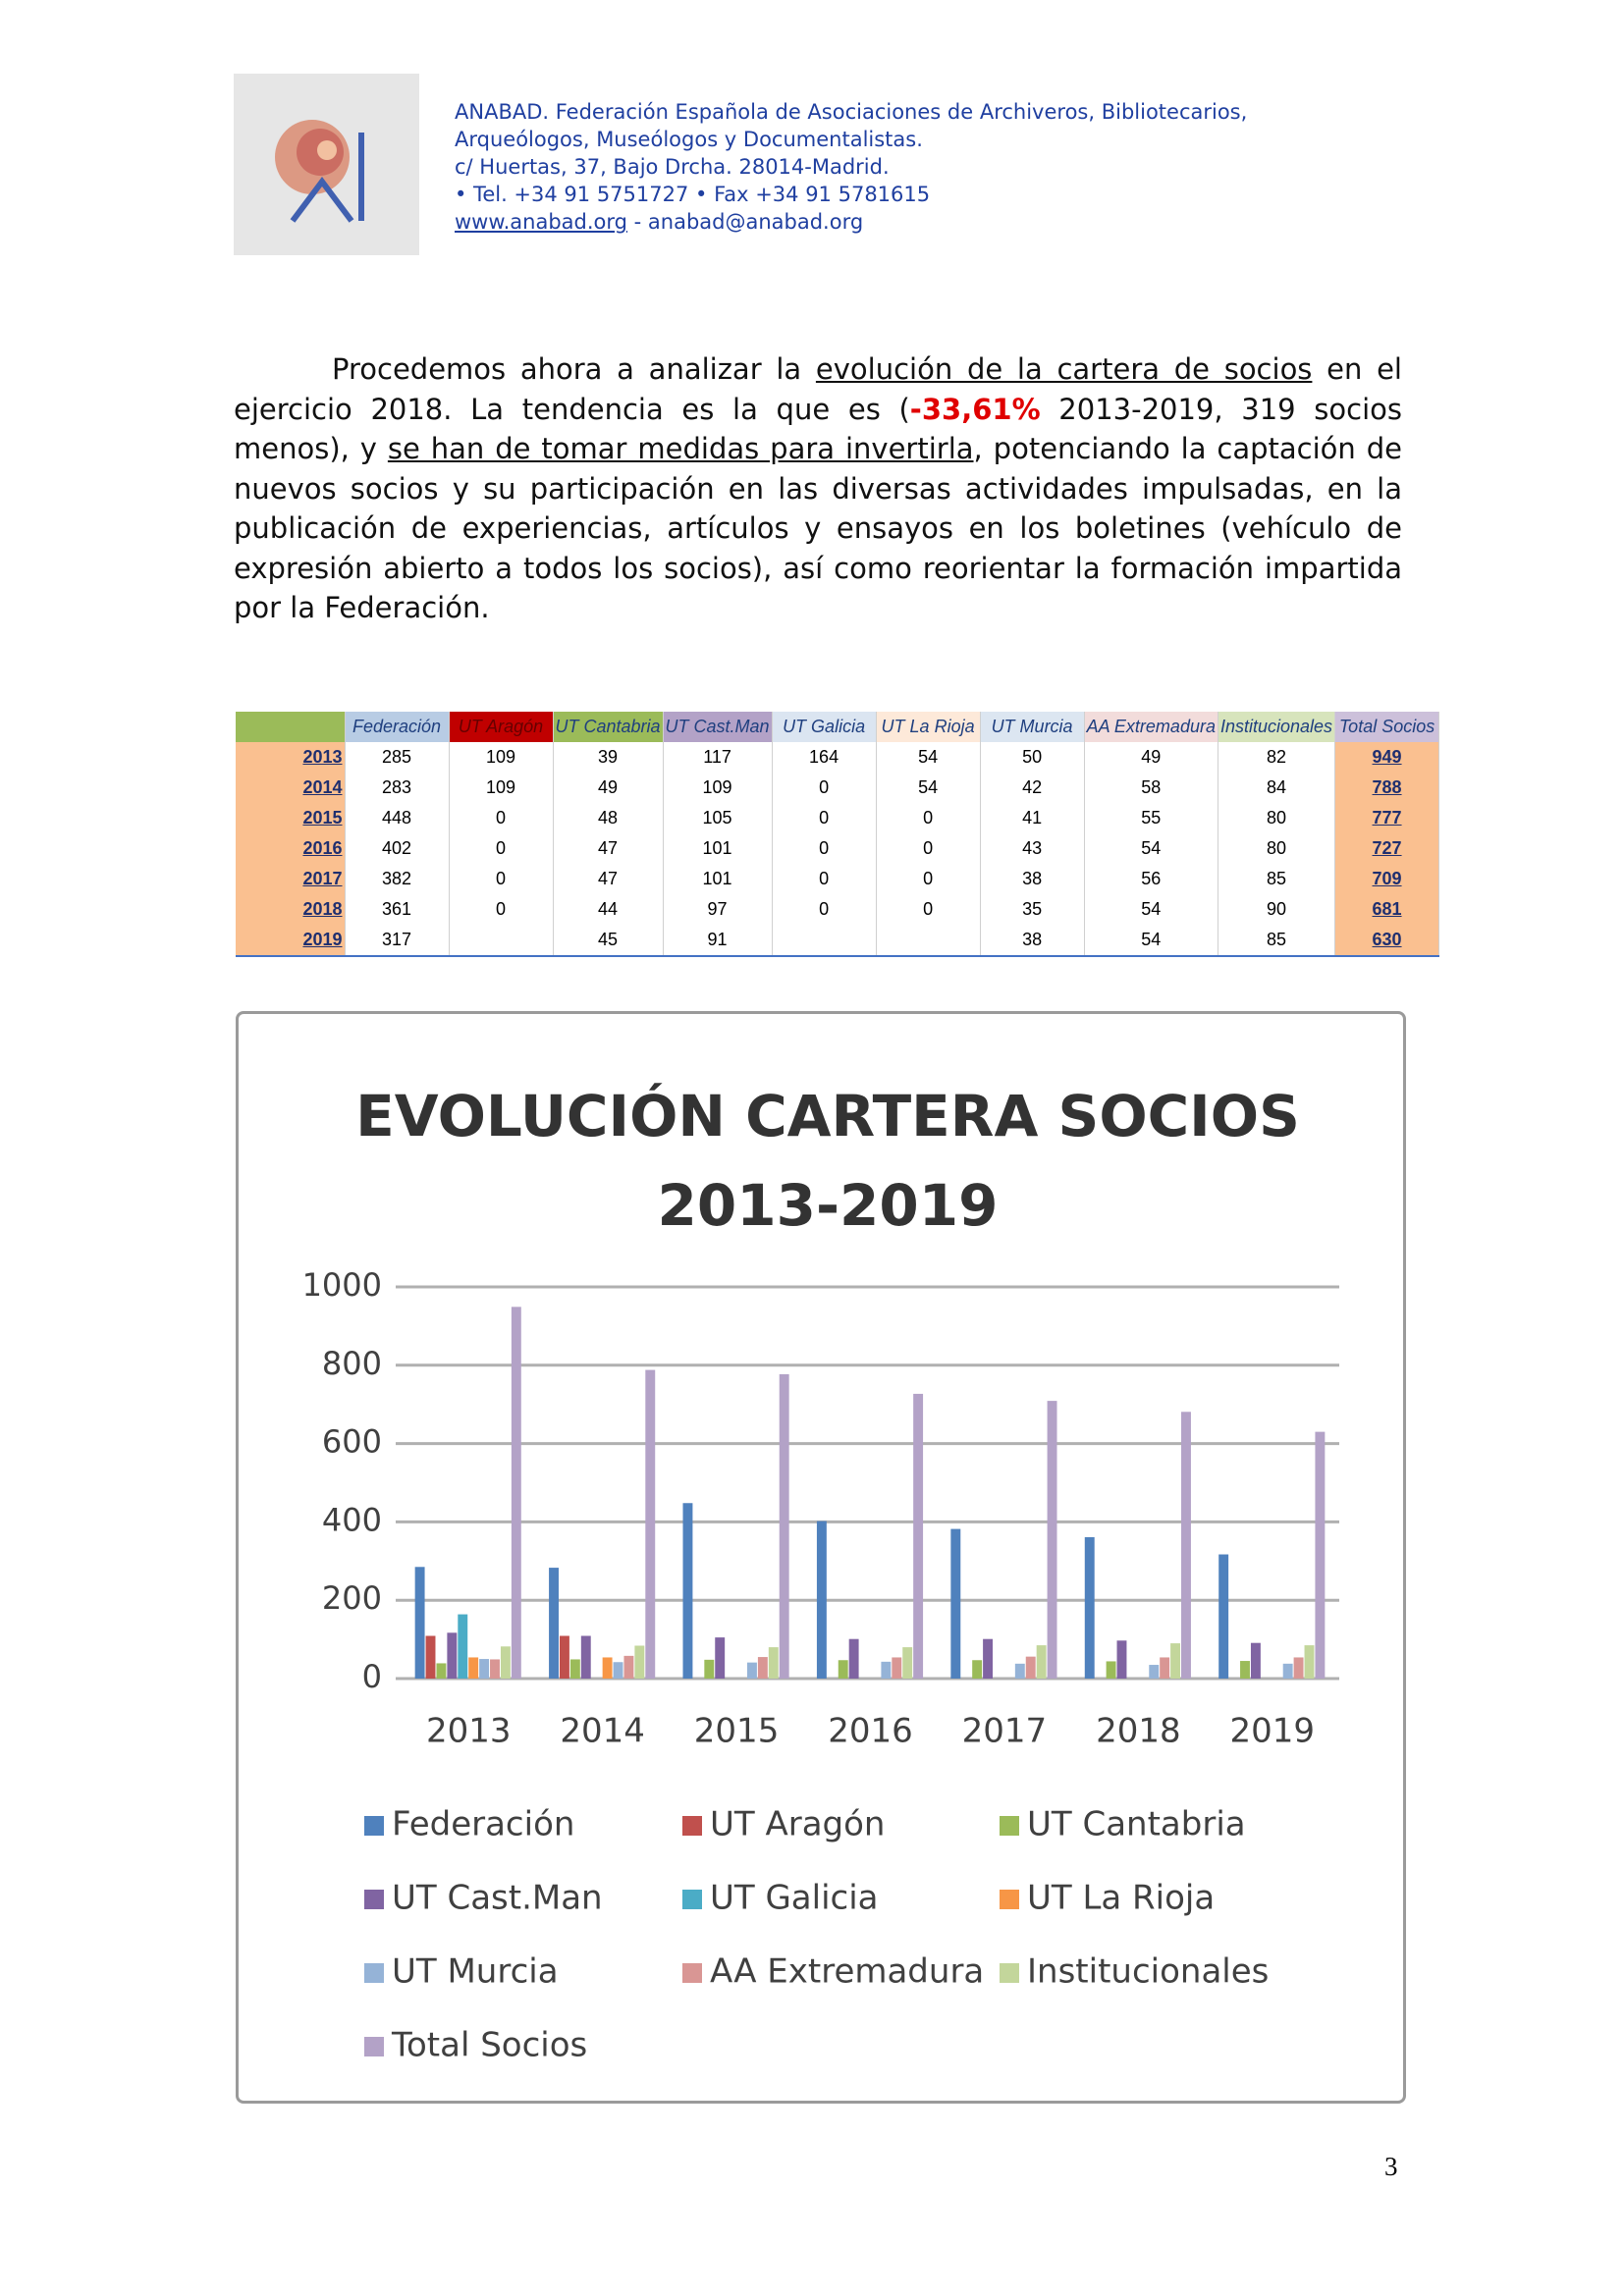 The height and width of the screenshot is (2296, 1624). I want to click on page-number: 3, so click(1391, 2166).